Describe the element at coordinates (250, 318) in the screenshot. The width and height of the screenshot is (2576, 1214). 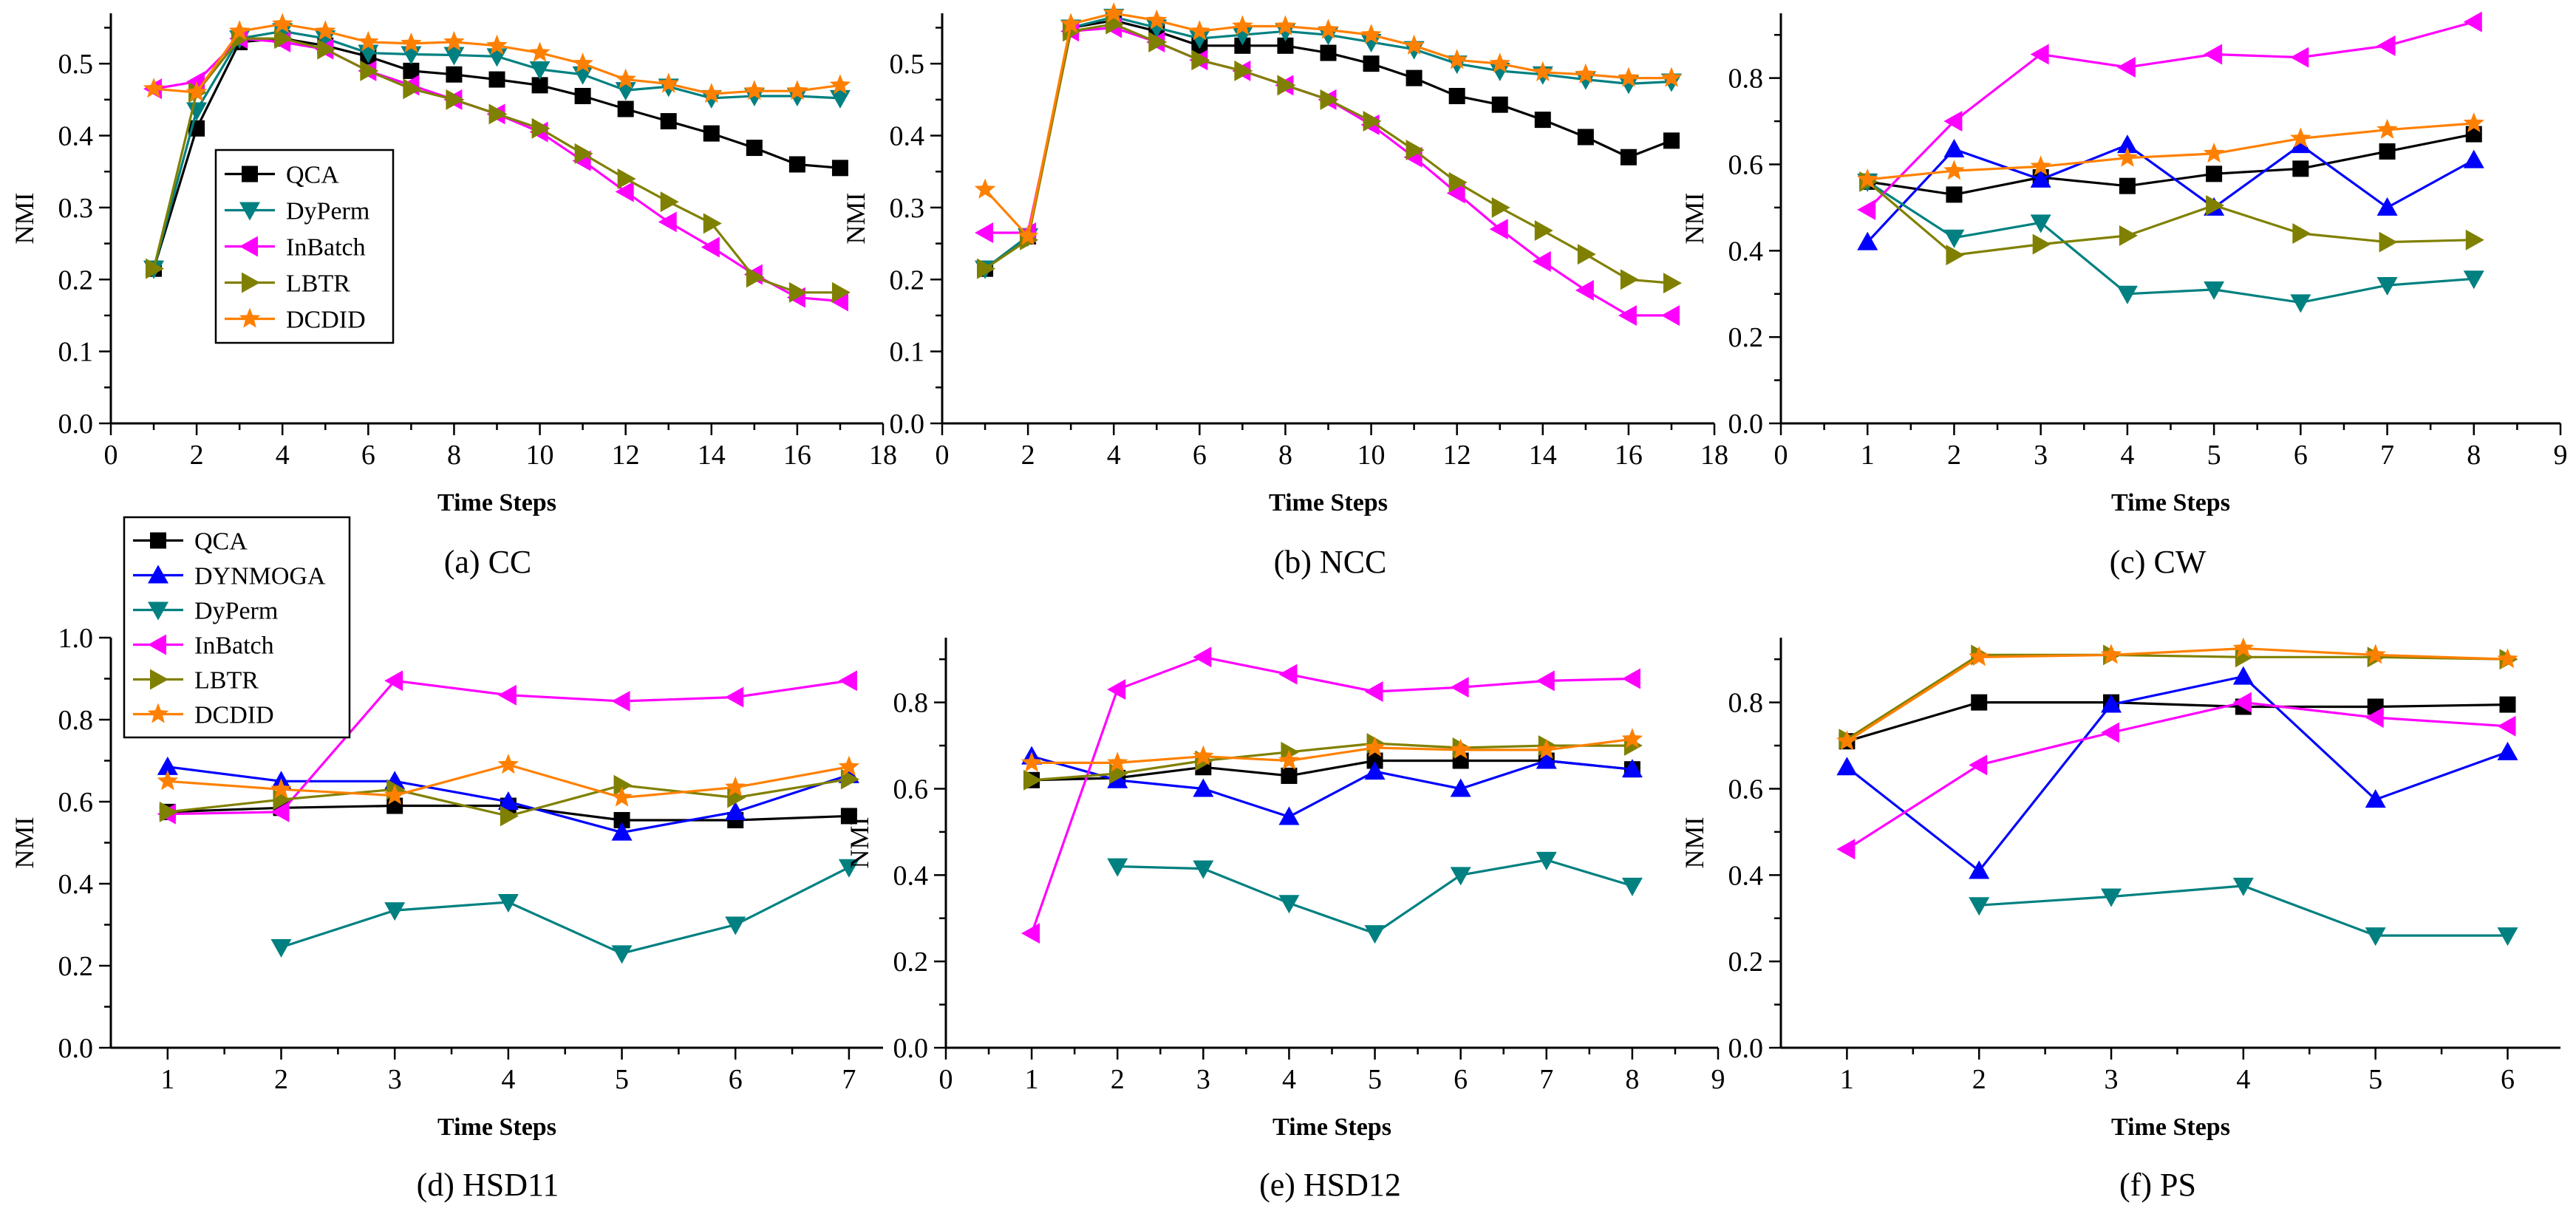
I see `legend-marker-dcdid` at that location.